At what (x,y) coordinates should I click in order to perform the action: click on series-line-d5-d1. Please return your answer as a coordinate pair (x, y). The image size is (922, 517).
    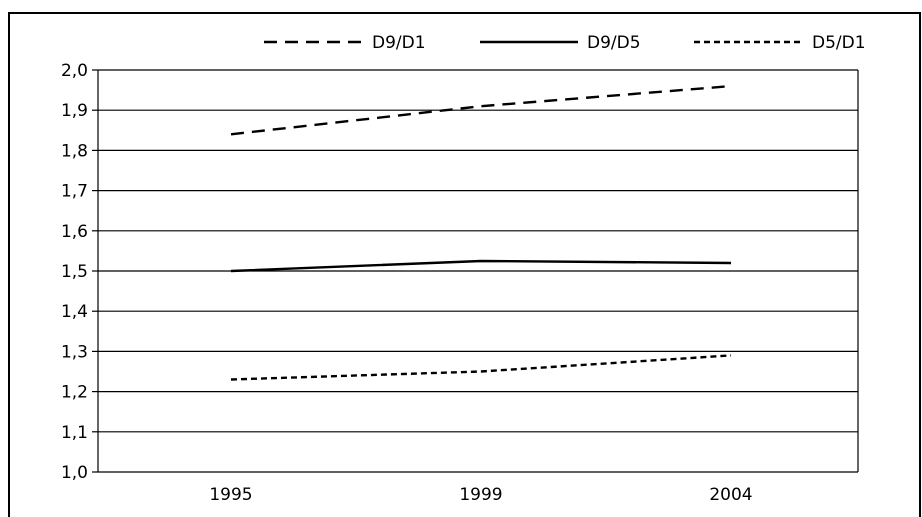
    Looking at the image, I should click on (481, 367).